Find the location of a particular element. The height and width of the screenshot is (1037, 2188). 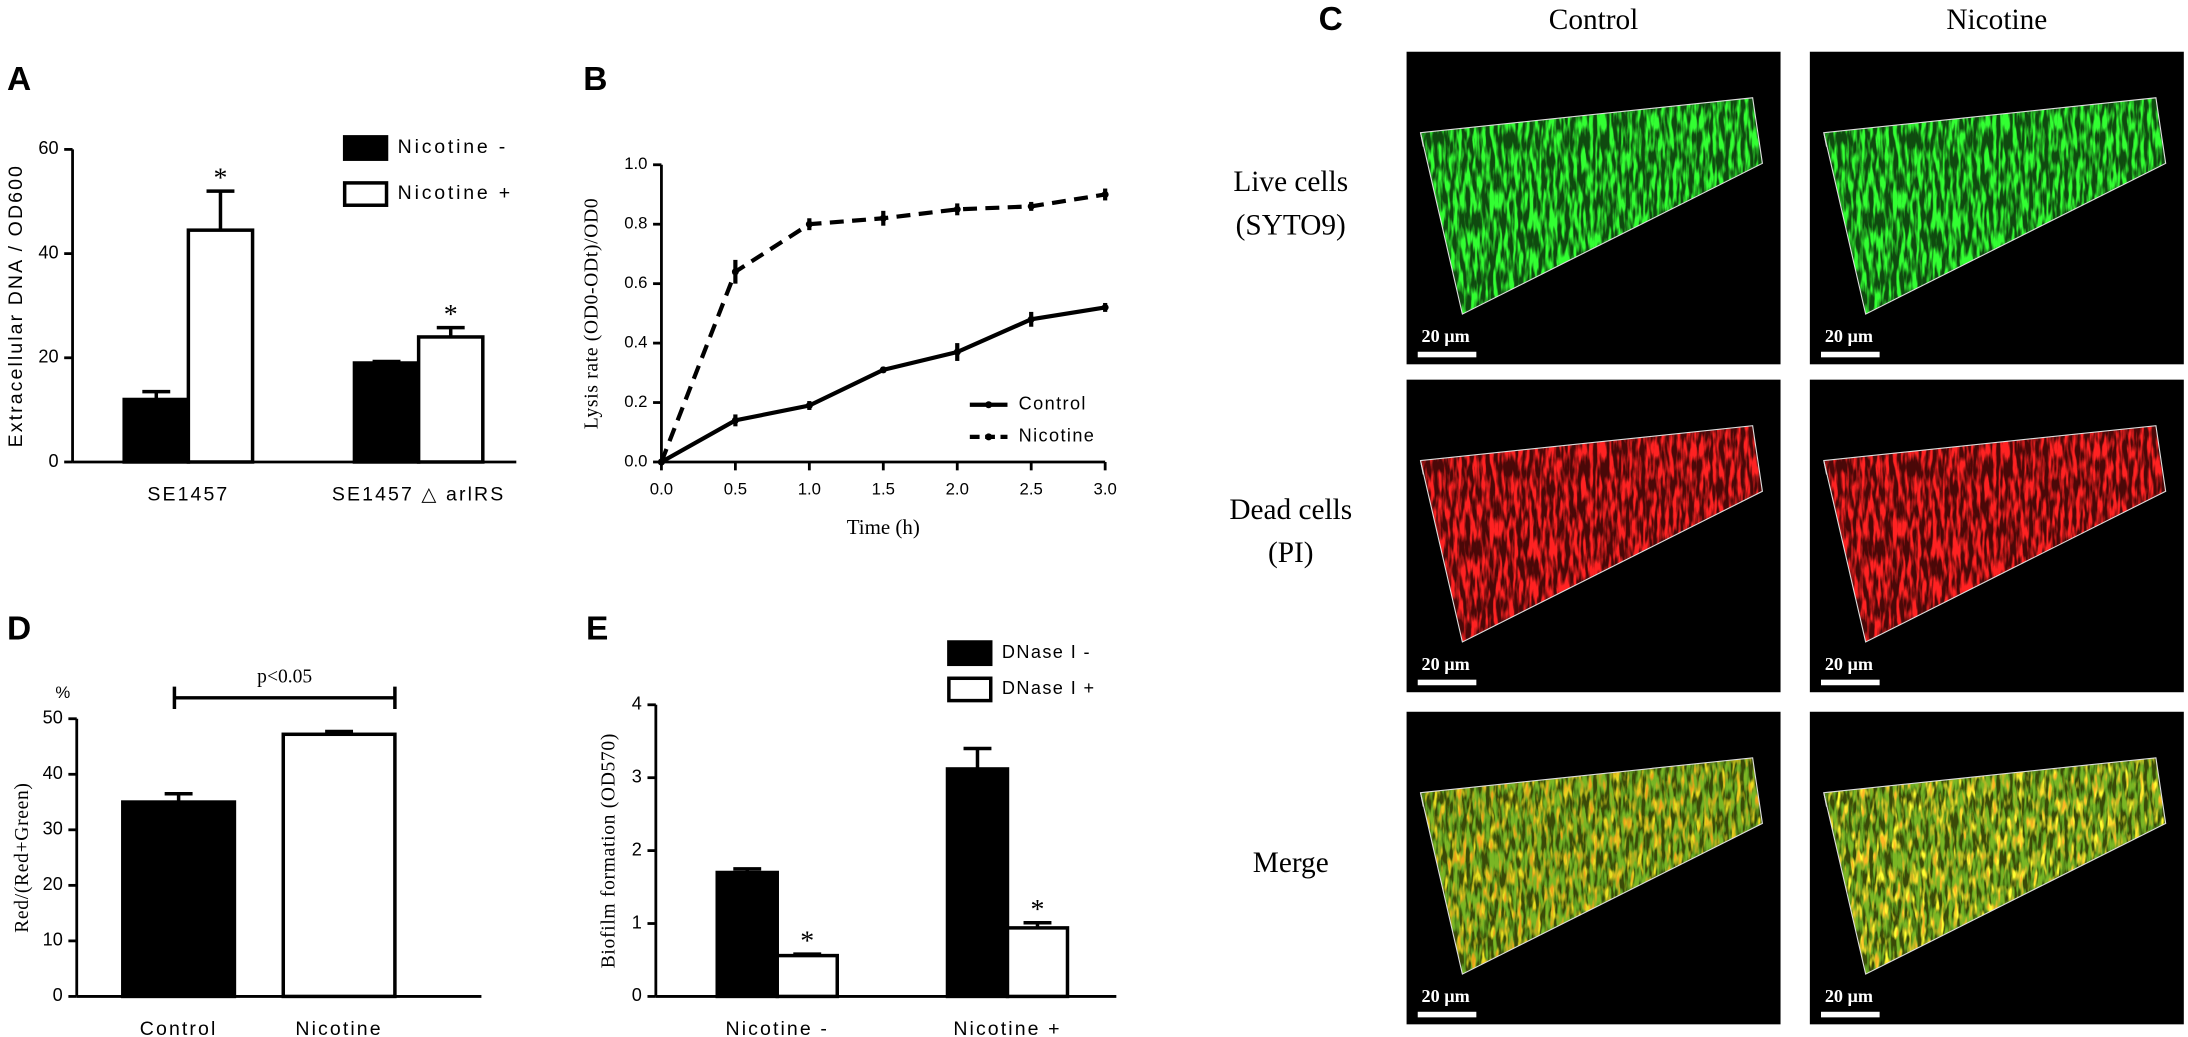

x-tick-label: Control is located at coordinates (179, 1027).